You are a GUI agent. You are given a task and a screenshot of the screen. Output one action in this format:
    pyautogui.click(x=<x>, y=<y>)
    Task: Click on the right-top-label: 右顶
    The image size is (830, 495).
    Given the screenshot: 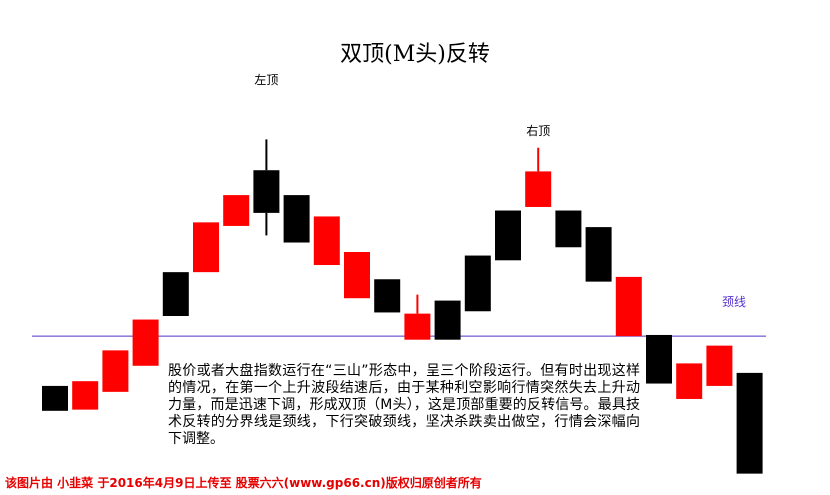 What is the action you would take?
    pyautogui.click(x=538, y=130)
    